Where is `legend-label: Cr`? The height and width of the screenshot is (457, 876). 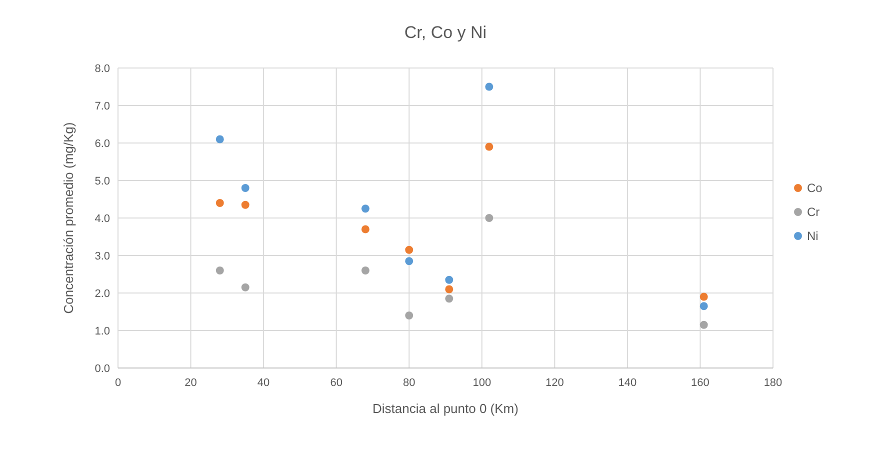 legend-label: Cr is located at coordinates (813, 212).